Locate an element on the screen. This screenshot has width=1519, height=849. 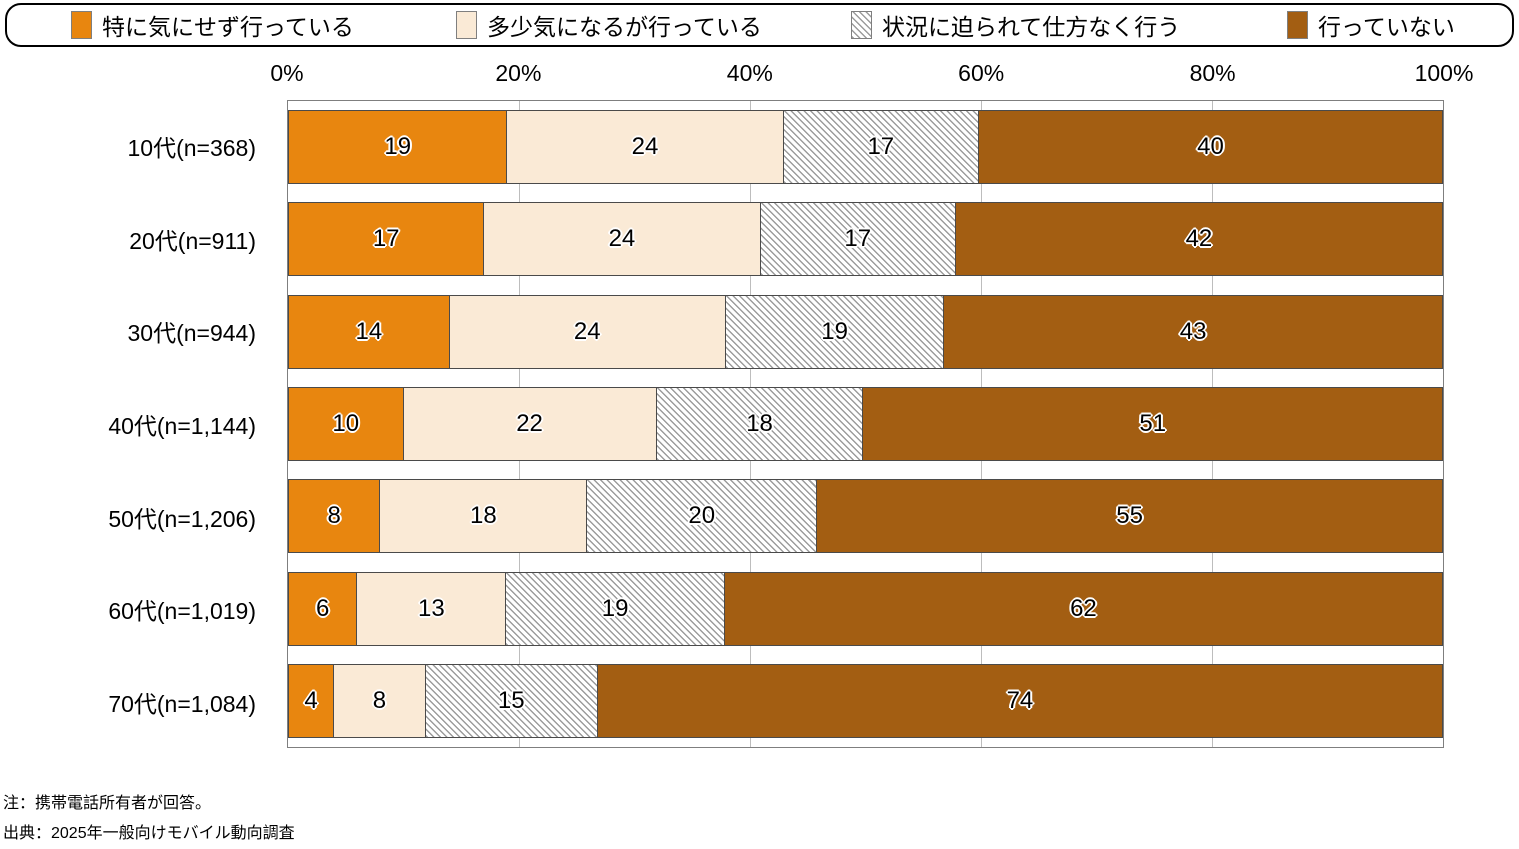
axis-tick: 20% is located at coordinates (518, 73).